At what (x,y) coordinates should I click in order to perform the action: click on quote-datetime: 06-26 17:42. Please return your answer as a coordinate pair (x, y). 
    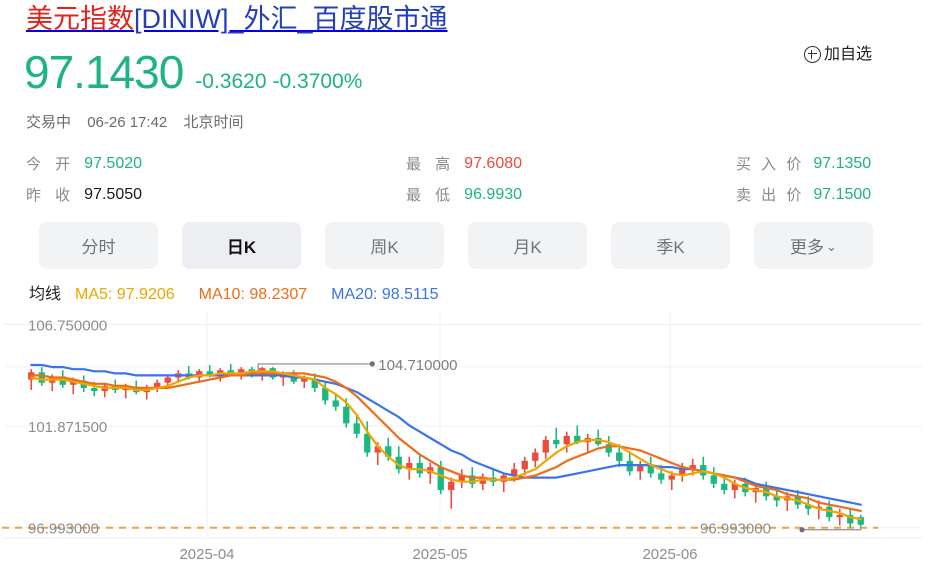
    Looking at the image, I should click on (127, 122).